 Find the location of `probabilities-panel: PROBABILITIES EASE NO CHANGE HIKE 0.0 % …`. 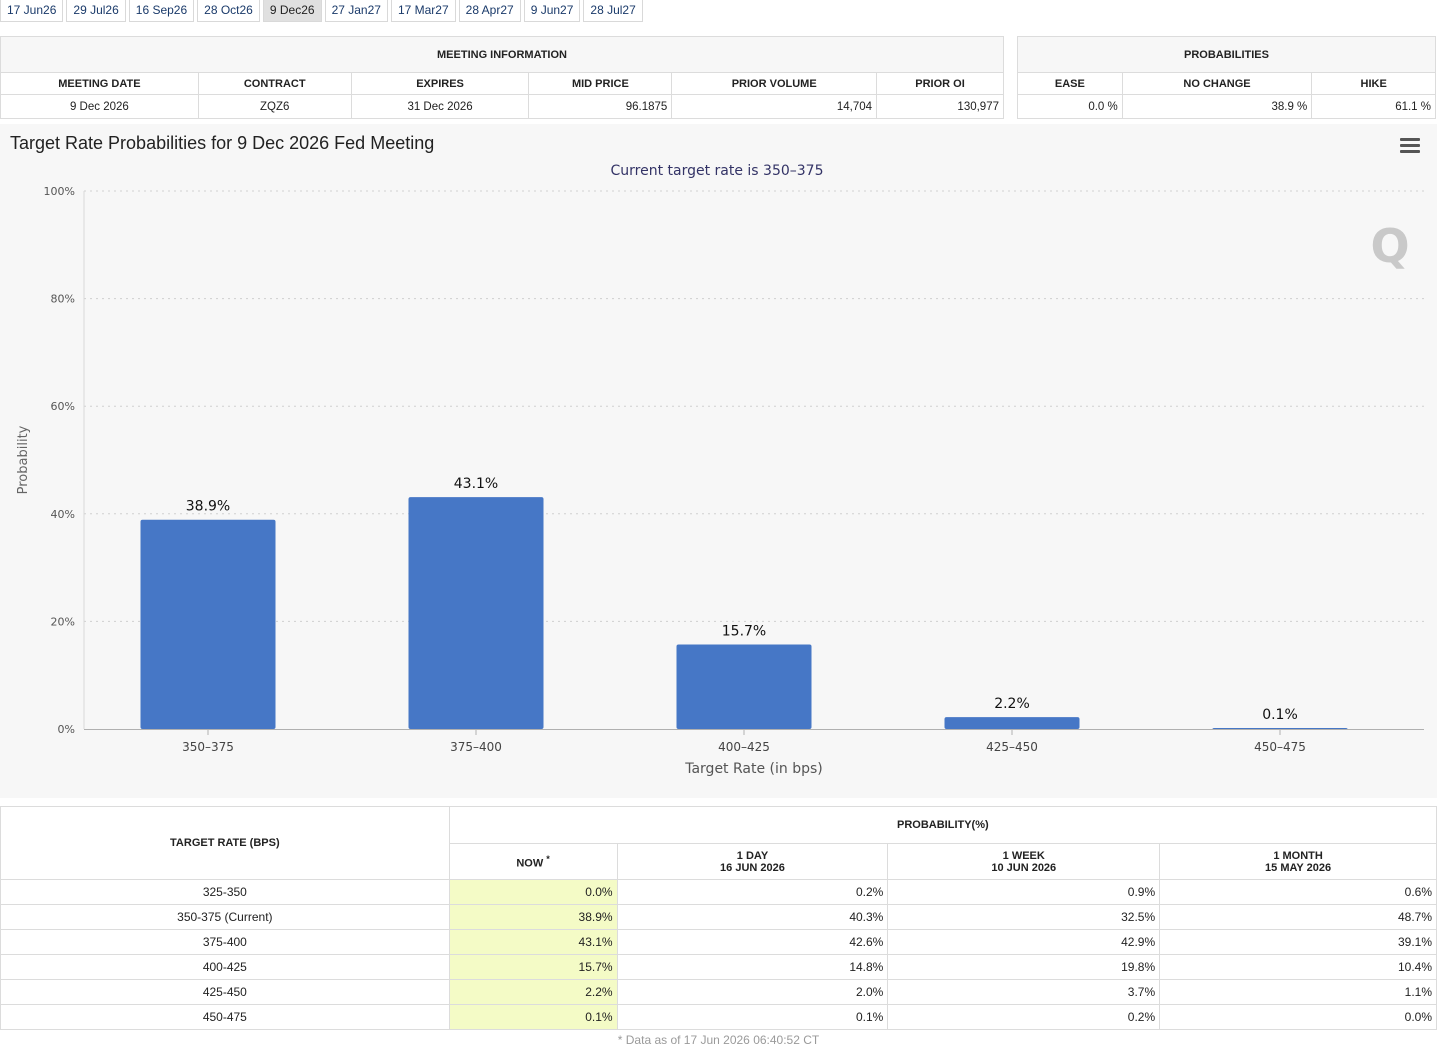

probabilities-panel: PROBABILITIES EASE NO CHANGE HIKE 0.0 % … is located at coordinates (1226, 77).